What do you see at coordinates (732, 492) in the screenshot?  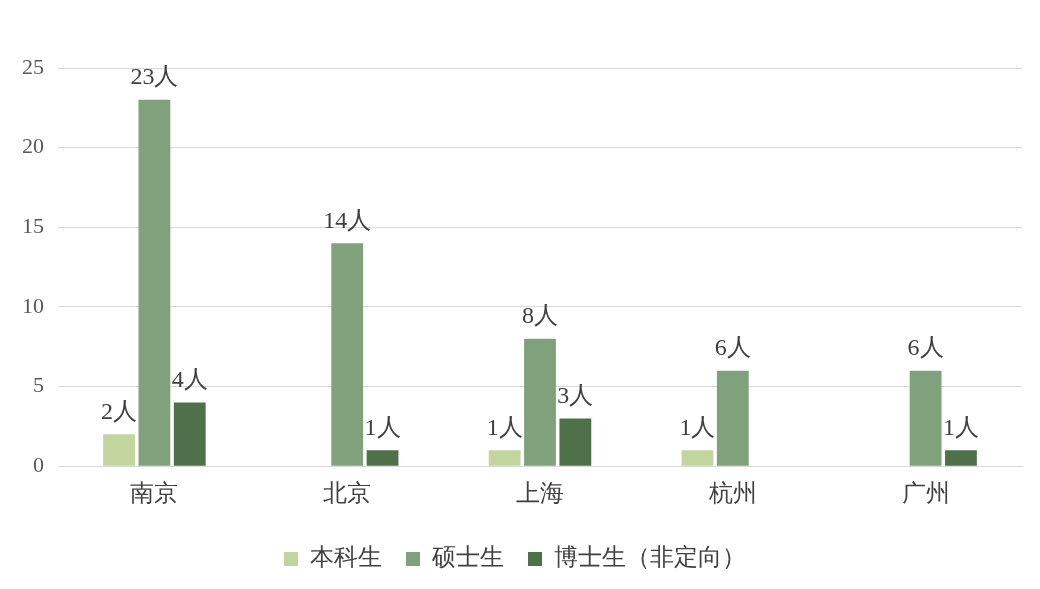 I see `x-tick-label: 杭州` at bounding box center [732, 492].